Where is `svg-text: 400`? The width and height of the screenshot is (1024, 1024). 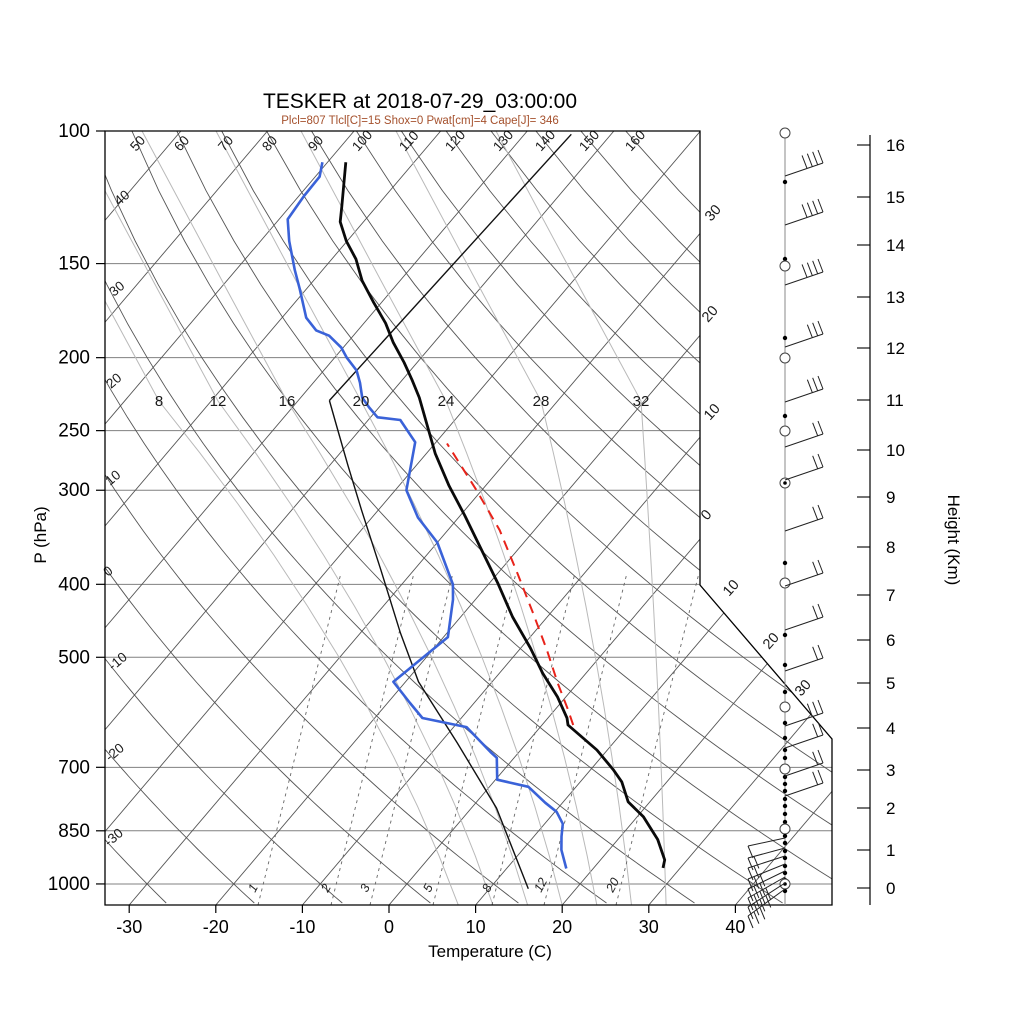 svg-text: 400 is located at coordinates (74, 584).